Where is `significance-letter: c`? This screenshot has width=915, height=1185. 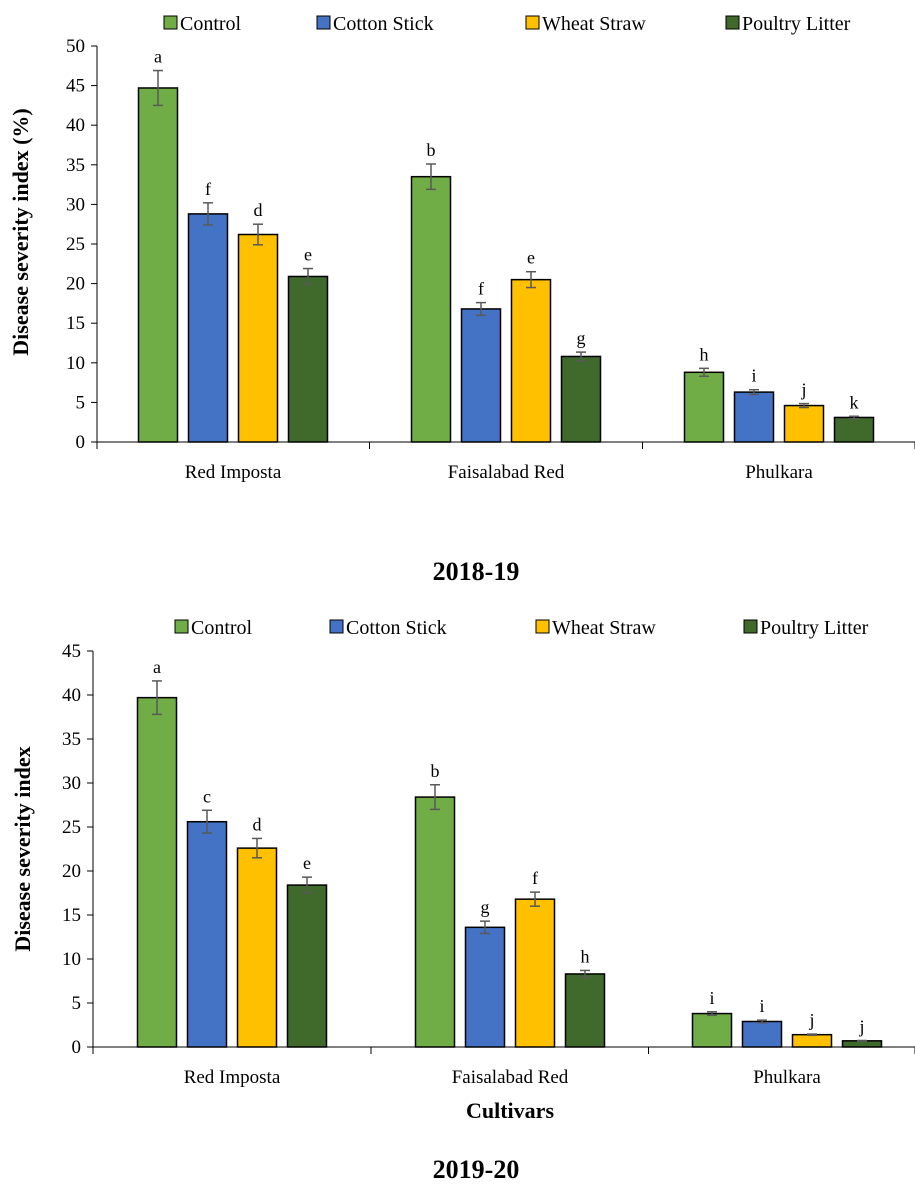
significance-letter: c is located at coordinates (207, 796).